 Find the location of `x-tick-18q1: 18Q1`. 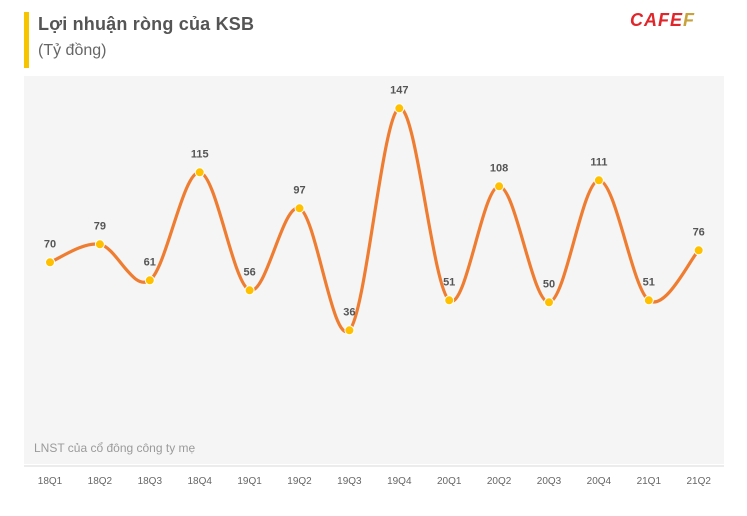

x-tick-18q1: 18Q1 is located at coordinates (50, 481).